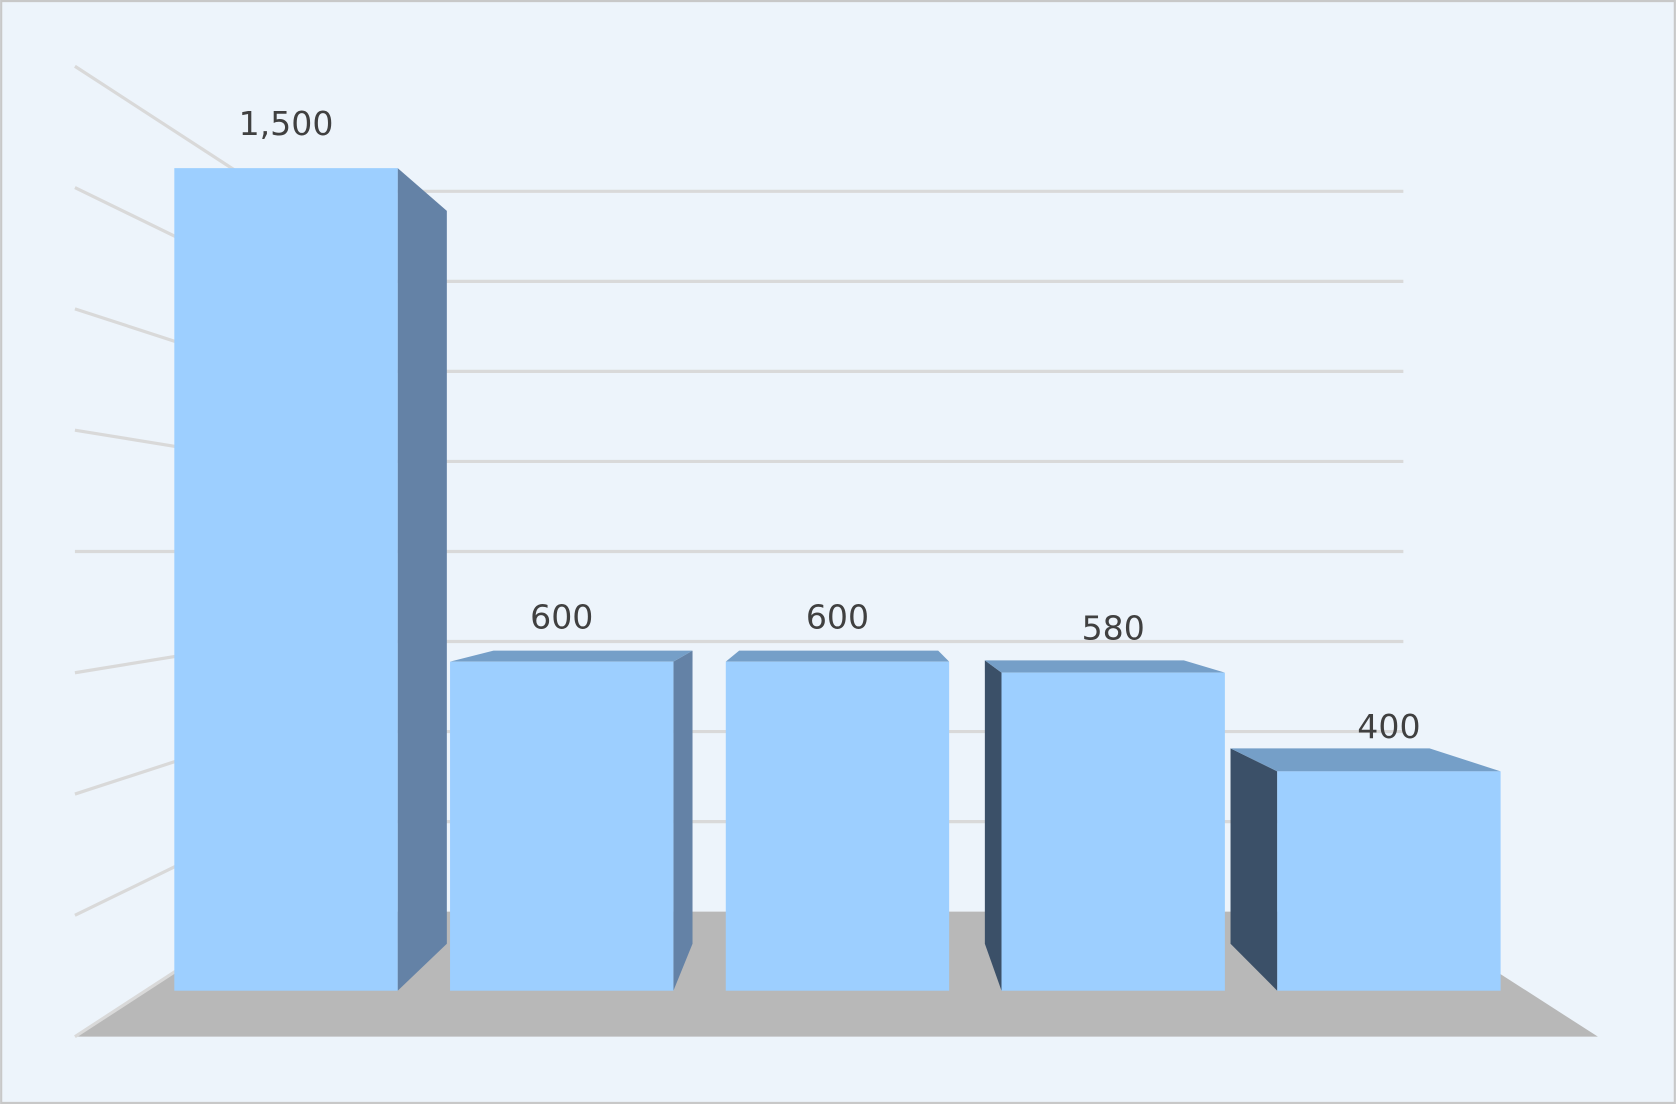 The height and width of the screenshot is (1104, 1676). I want to click on data-label: 1,500, so click(286, 123).